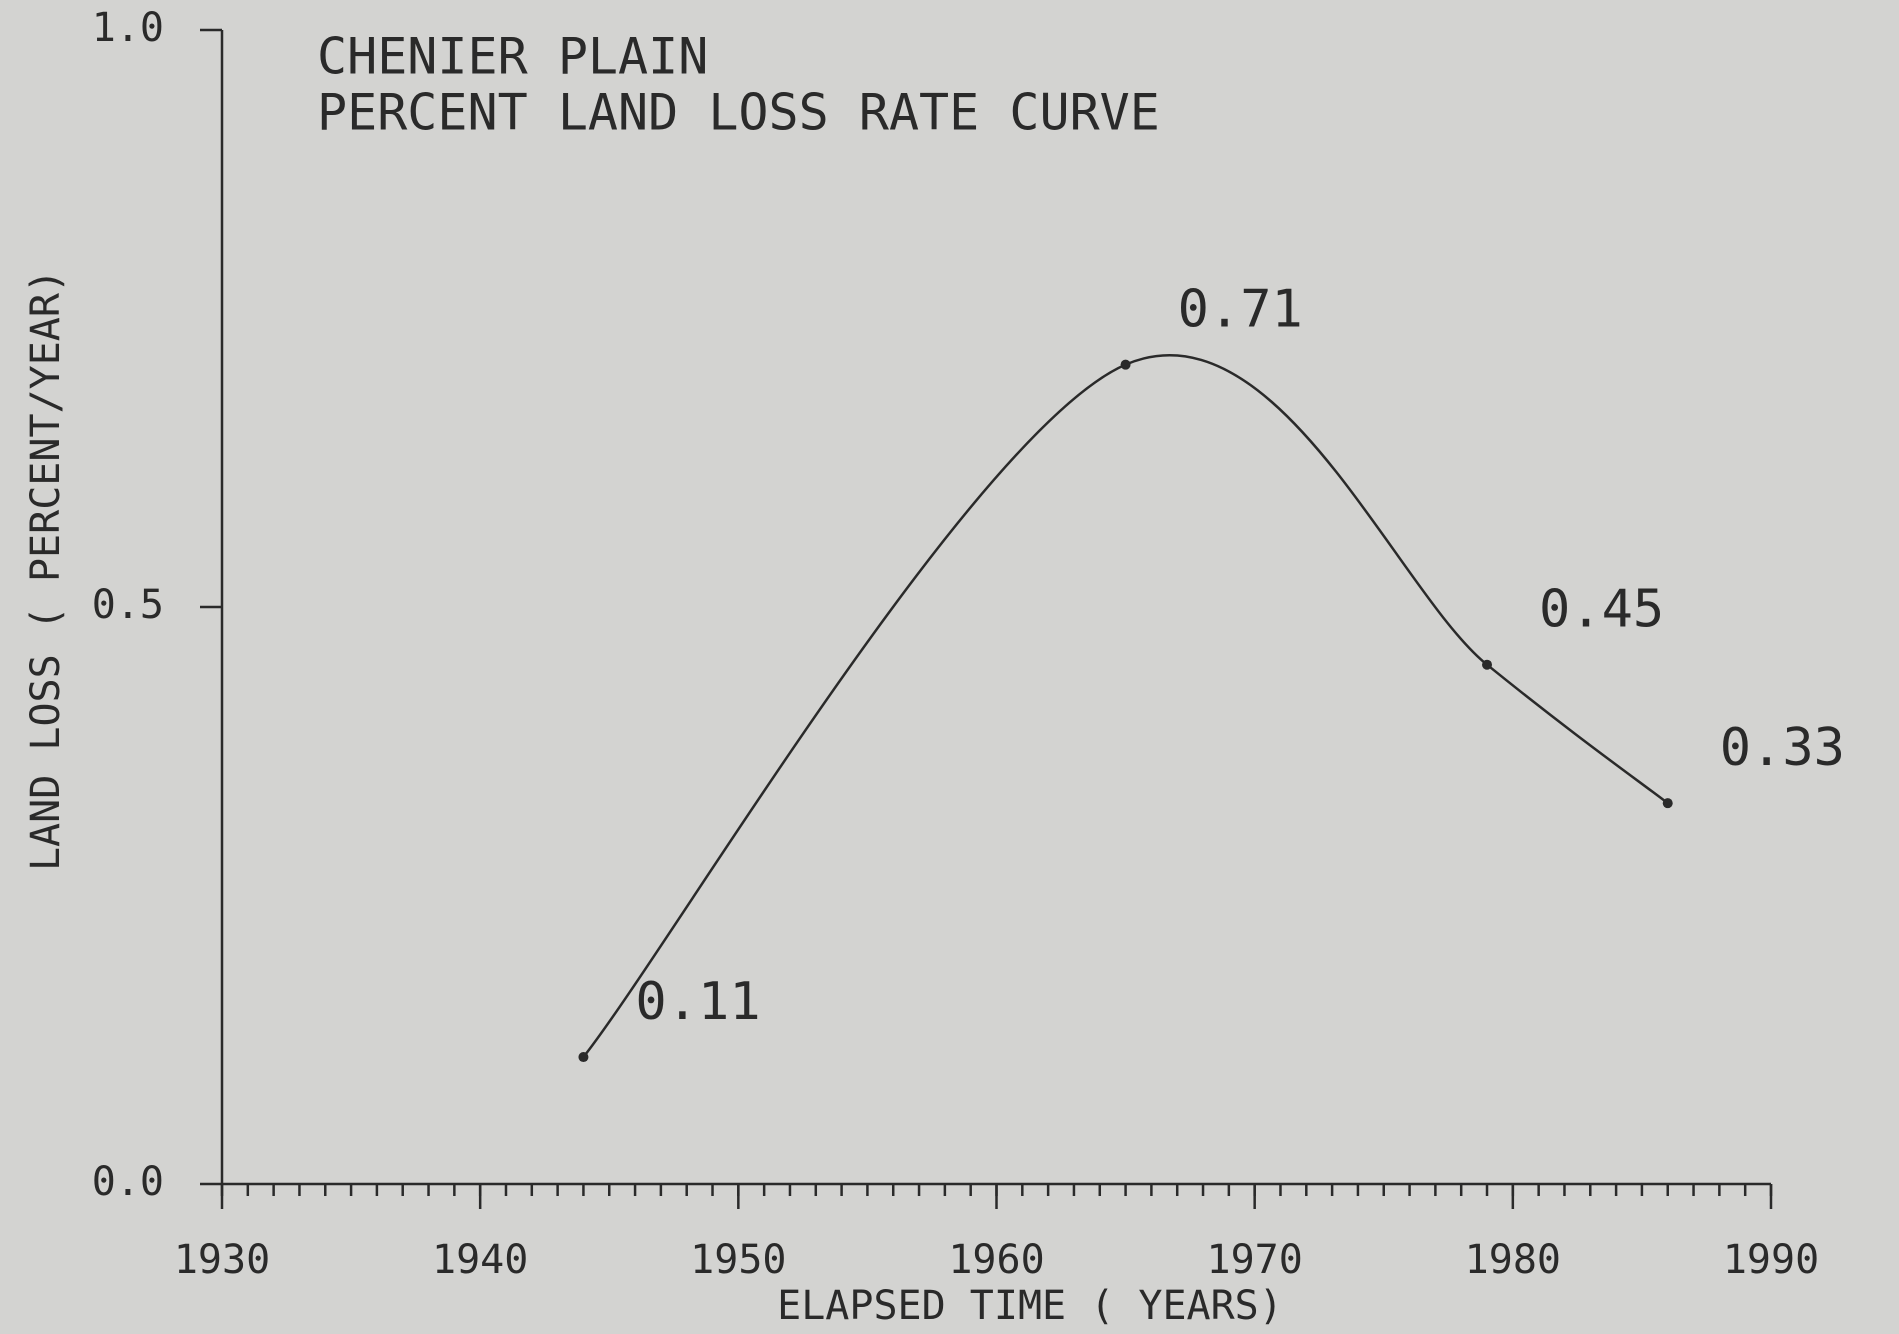 This screenshot has width=1899, height=1334. Describe the element at coordinates (1782, 748) in the screenshot. I see `data-label: 0.33` at that location.